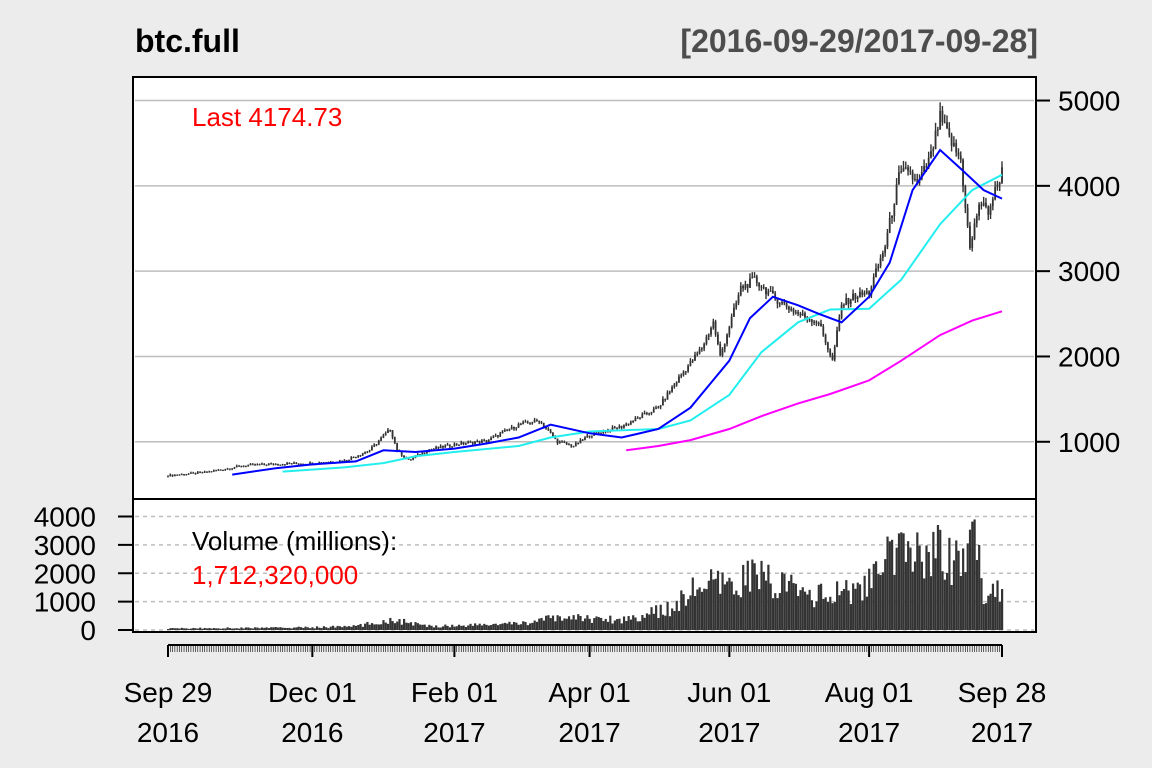 Image resolution: width=1152 pixels, height=768 pixels. What do you see at coordinates (65, 517) in the screenshot?
I see `volume-tick-label: 4000` at bounding box center [65, 517].